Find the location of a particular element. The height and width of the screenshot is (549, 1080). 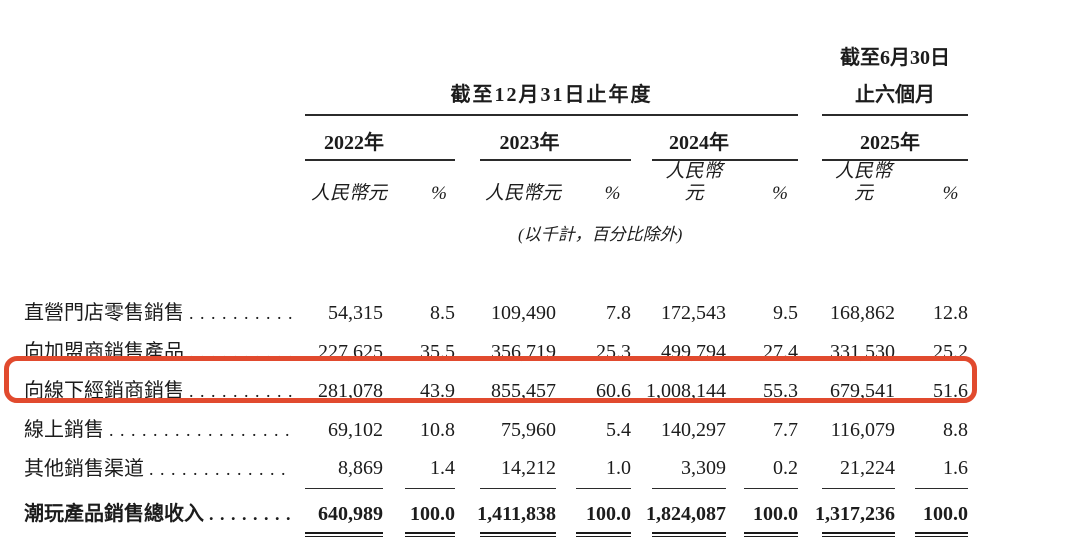

pct-value-cell: 10.8 is located at coordinates (437, 429).